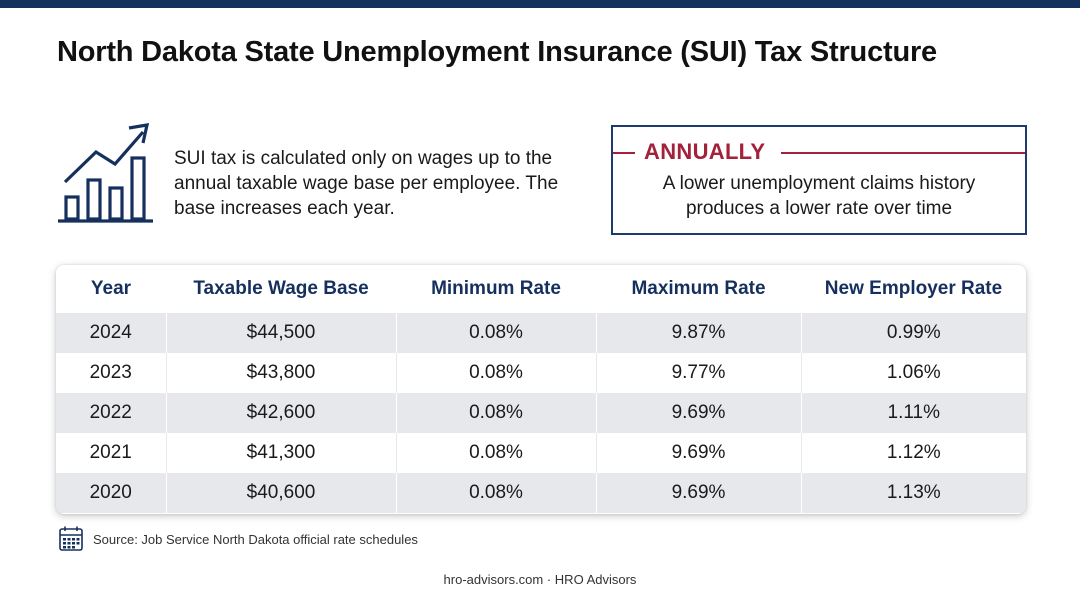 This screenshot has width=1080, height=603. What do you see at coordinates (281, 413) in the screenshot?
I see `cell-wage-base: $42,600` at bounding box center [281, 413].